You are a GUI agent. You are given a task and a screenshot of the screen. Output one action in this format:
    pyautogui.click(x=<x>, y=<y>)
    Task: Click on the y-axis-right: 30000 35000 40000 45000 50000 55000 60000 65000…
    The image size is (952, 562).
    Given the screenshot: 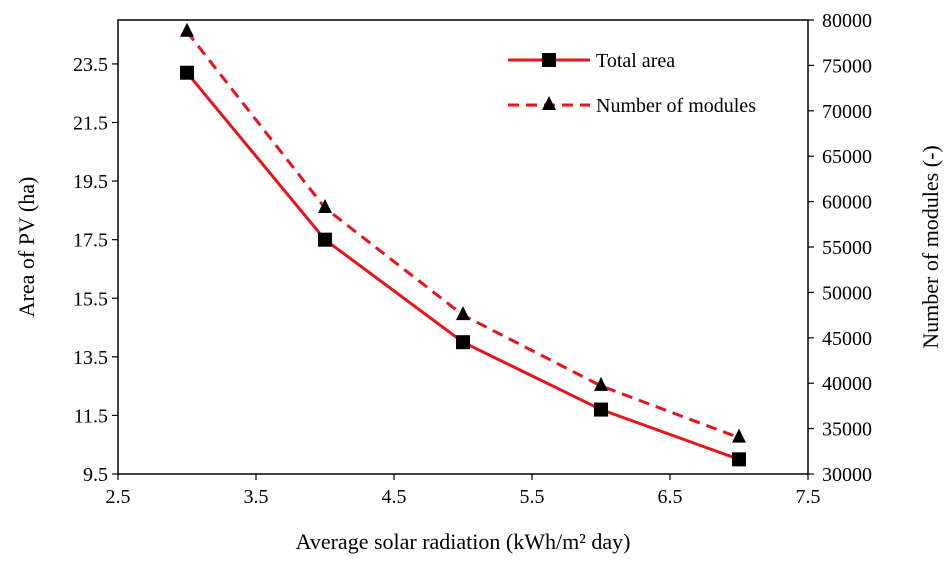 What is the action you would take?
    pyautogui.click(x=840, y=248)
    